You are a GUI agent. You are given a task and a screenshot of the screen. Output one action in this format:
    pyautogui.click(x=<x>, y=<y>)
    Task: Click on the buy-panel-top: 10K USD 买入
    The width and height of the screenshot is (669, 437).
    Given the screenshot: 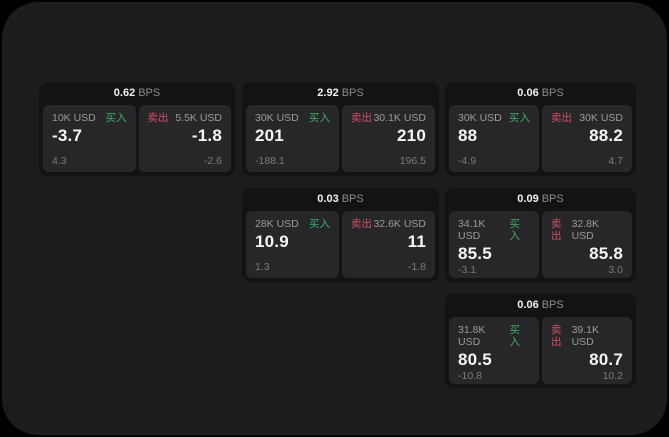 What is the action you would take?
    pyautogui.click(x=89, y=118)
    